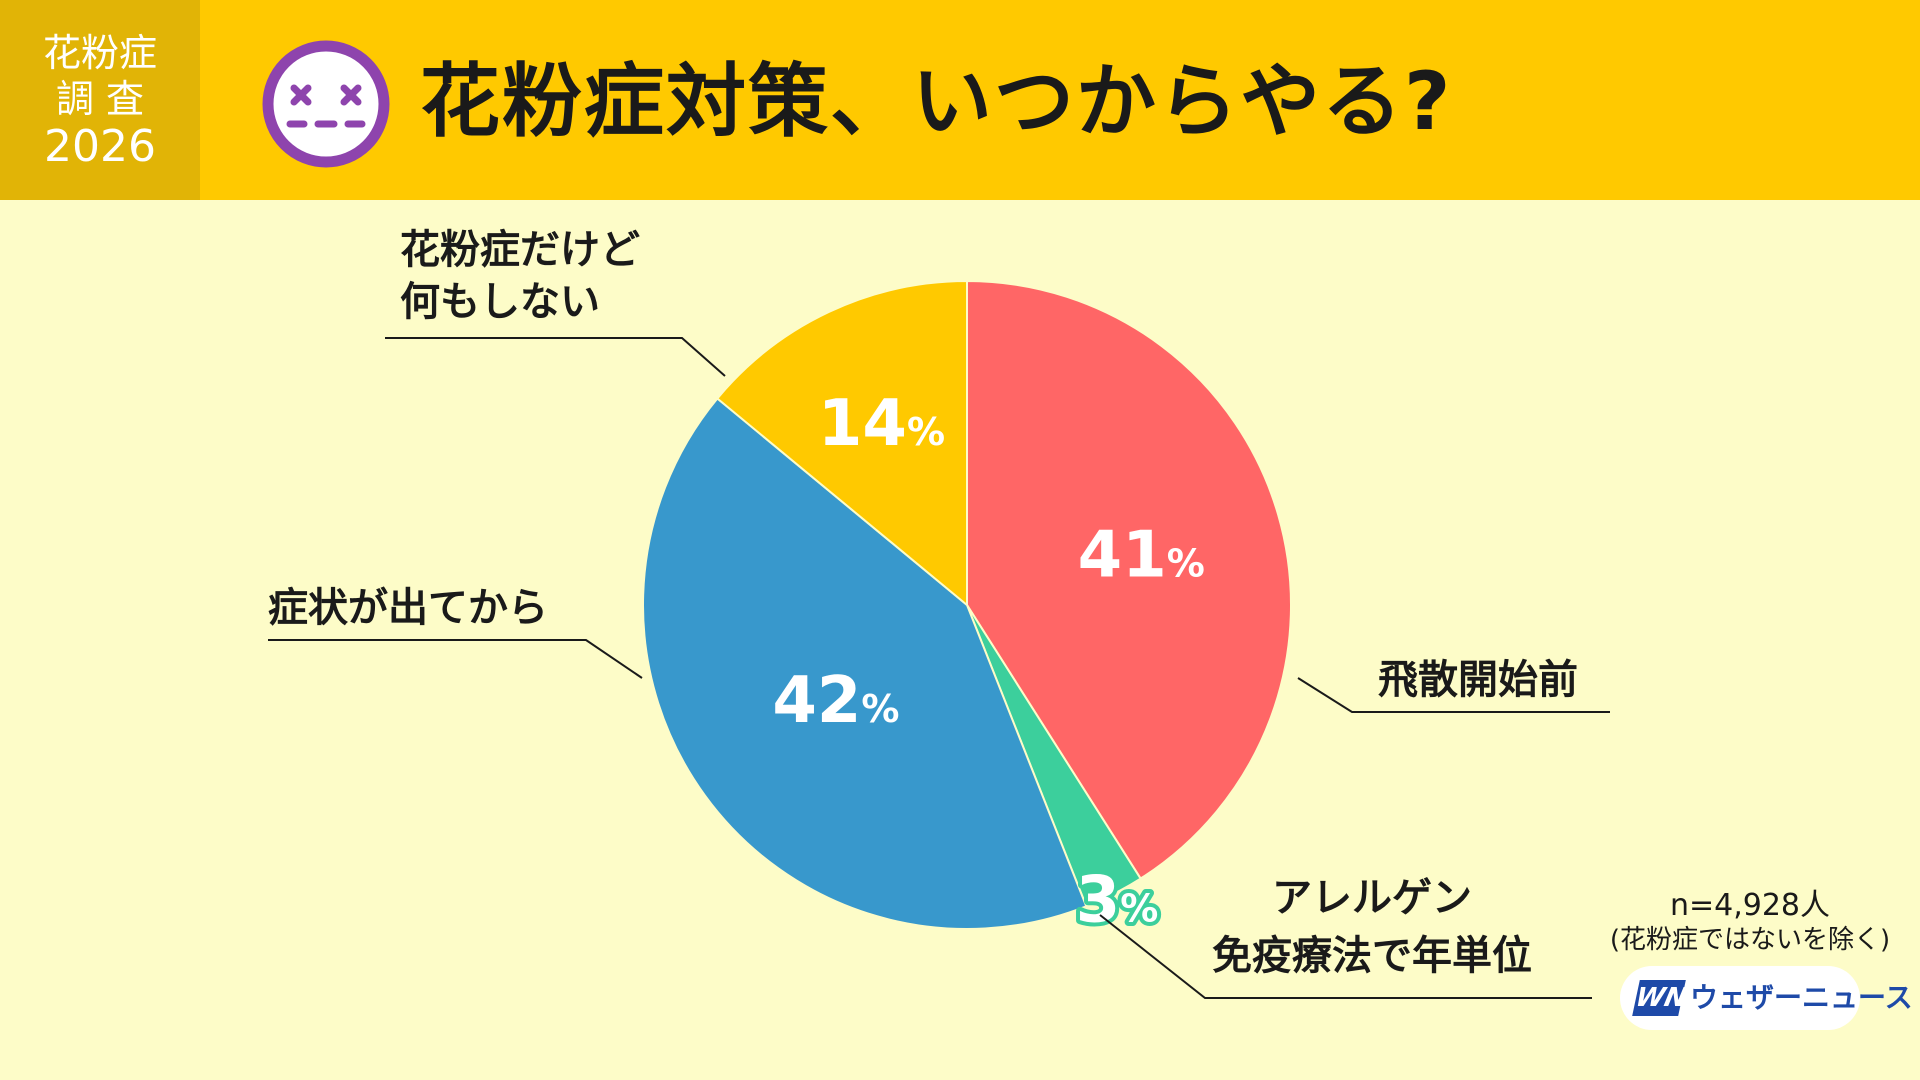 This screenshot has width=1920, height=1080. I want to click on label-immunotherapy-line1: アレルゲン, so click(1372, 898).